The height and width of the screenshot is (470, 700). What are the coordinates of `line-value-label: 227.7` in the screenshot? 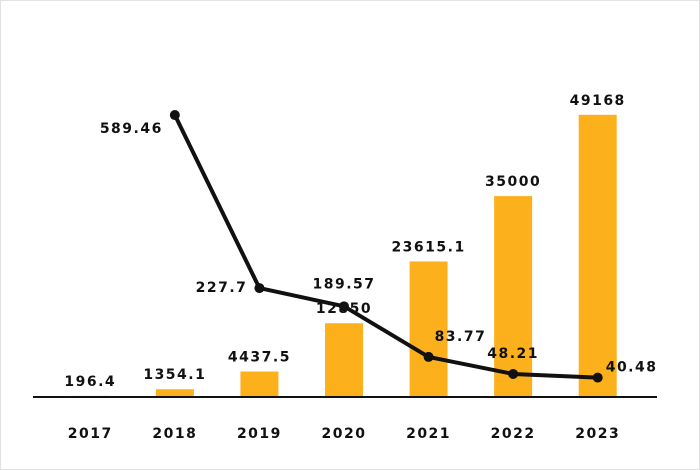 It's located at (222, 288).